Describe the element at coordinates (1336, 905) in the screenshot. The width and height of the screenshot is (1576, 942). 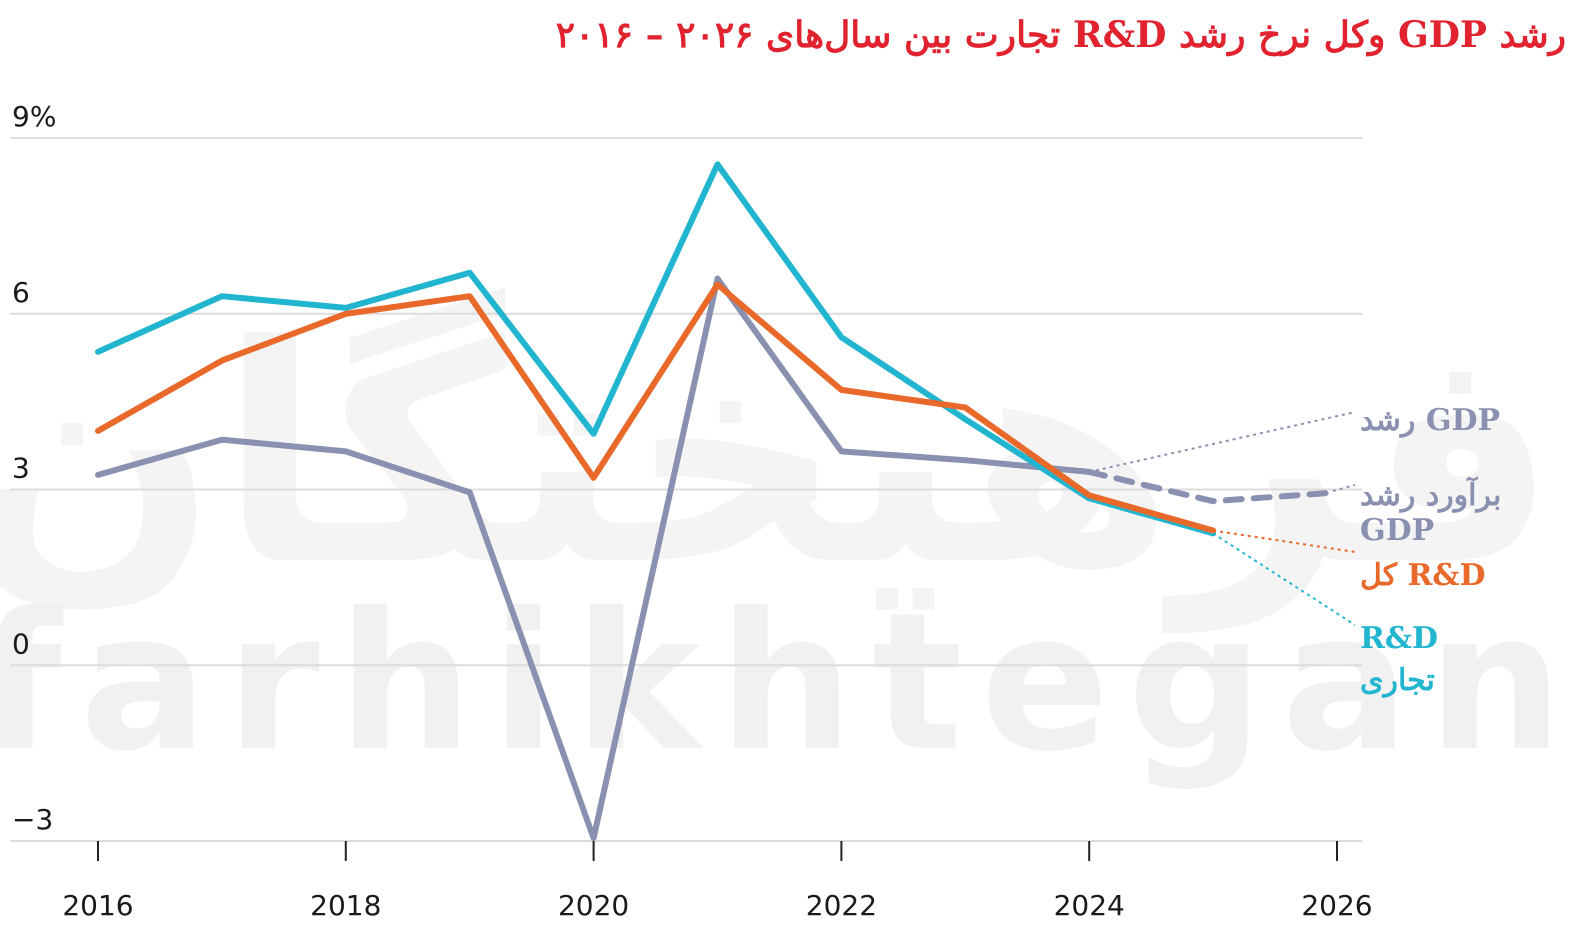
I see `x-tick-label: 2026` at that location.